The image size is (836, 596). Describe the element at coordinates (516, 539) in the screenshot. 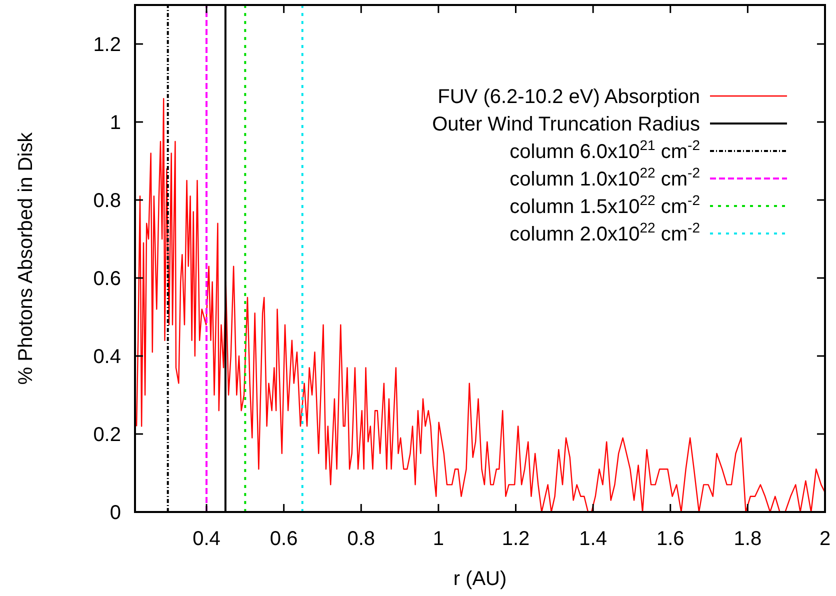

I see `x-tick-label: 1.2` at that location.